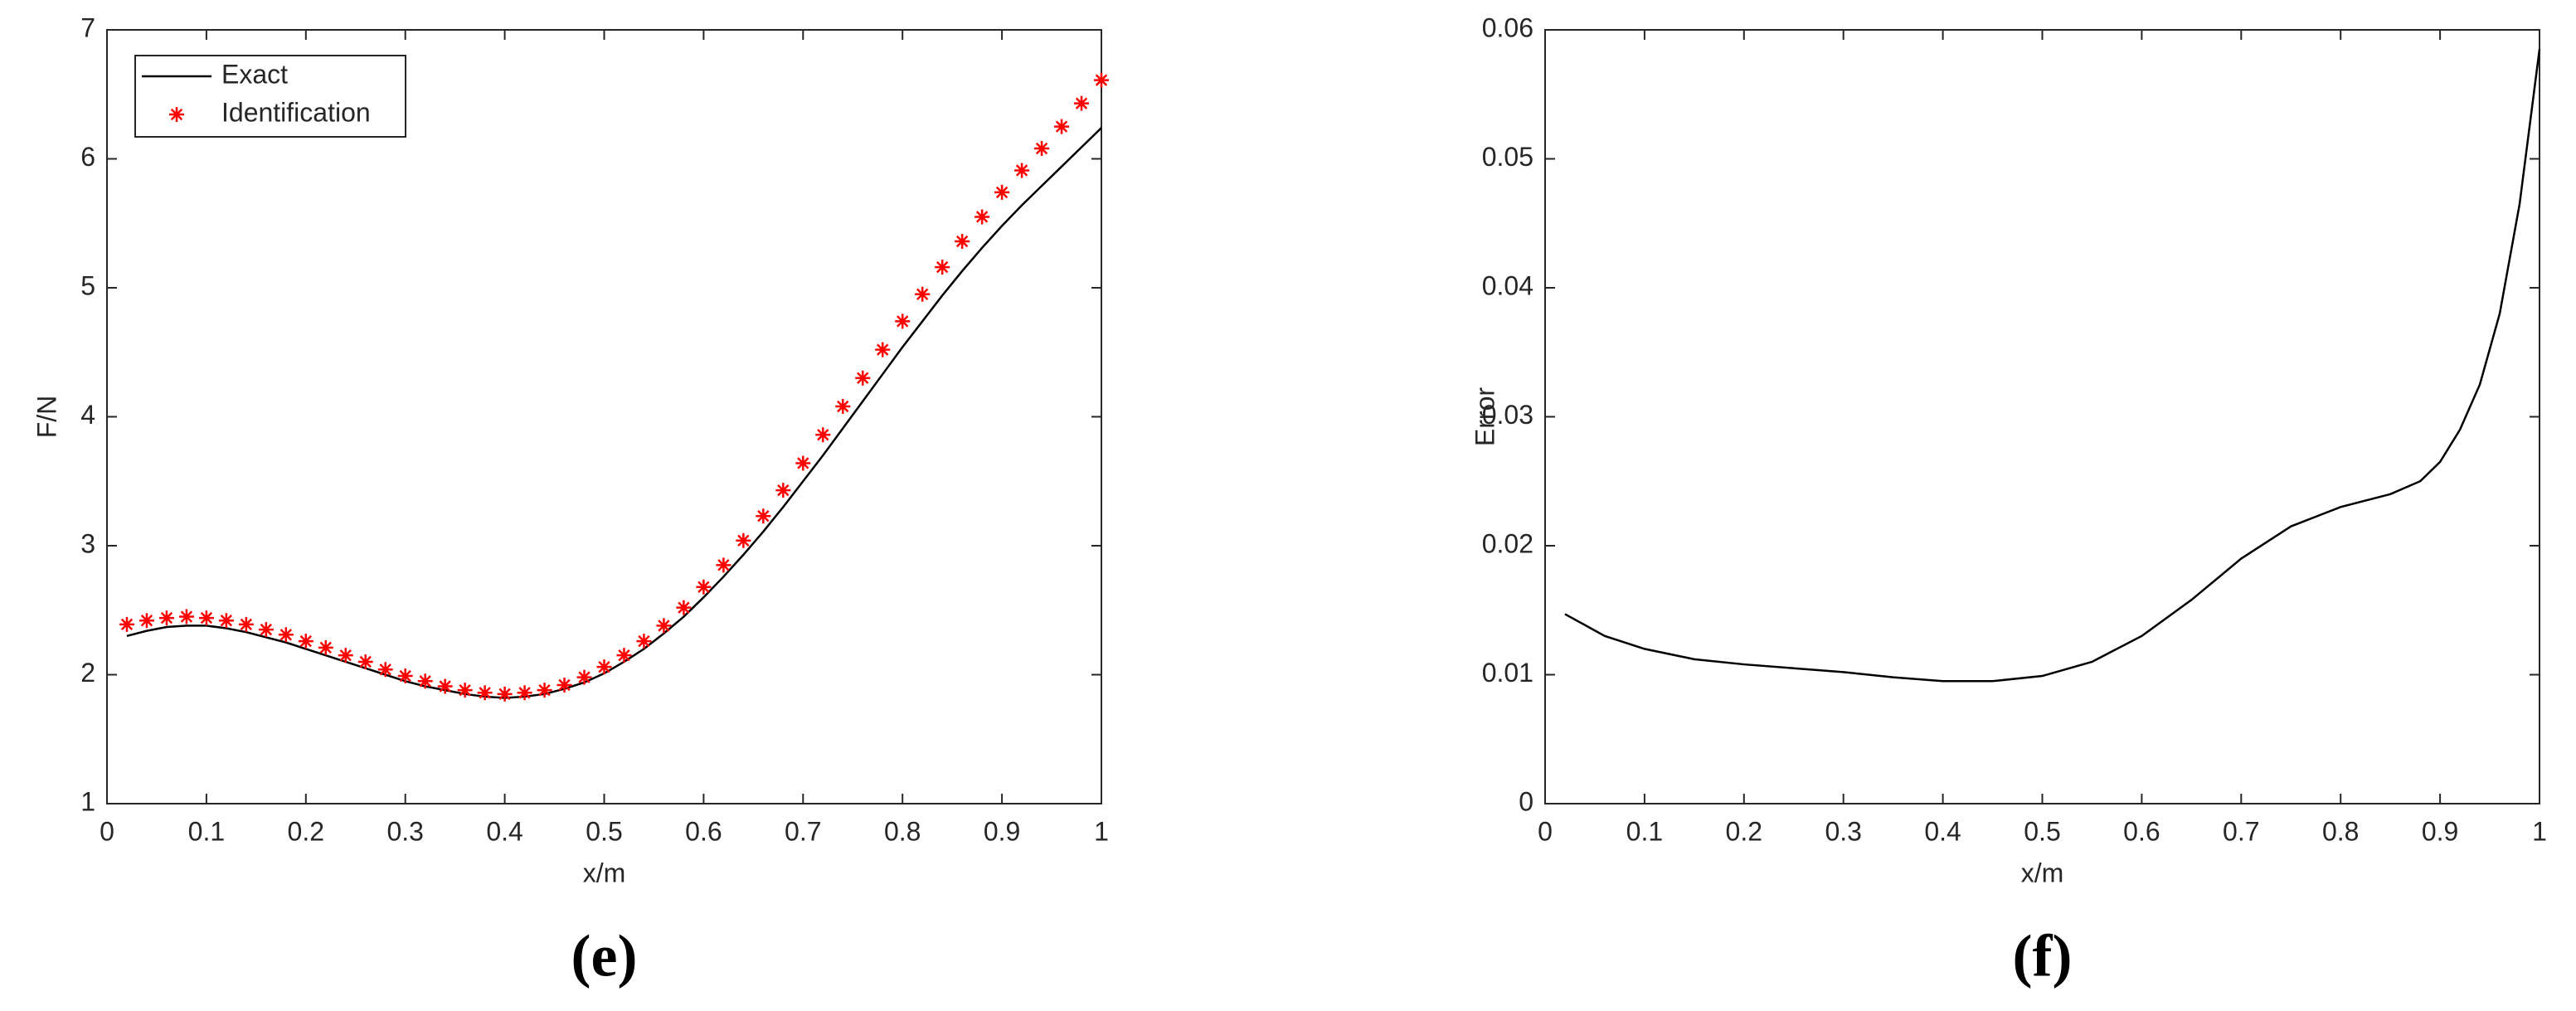  What do you see at coordinates (88, 285) in the screenshot?
I see `y-tick-label: 5` at bounding box center [88, 285].